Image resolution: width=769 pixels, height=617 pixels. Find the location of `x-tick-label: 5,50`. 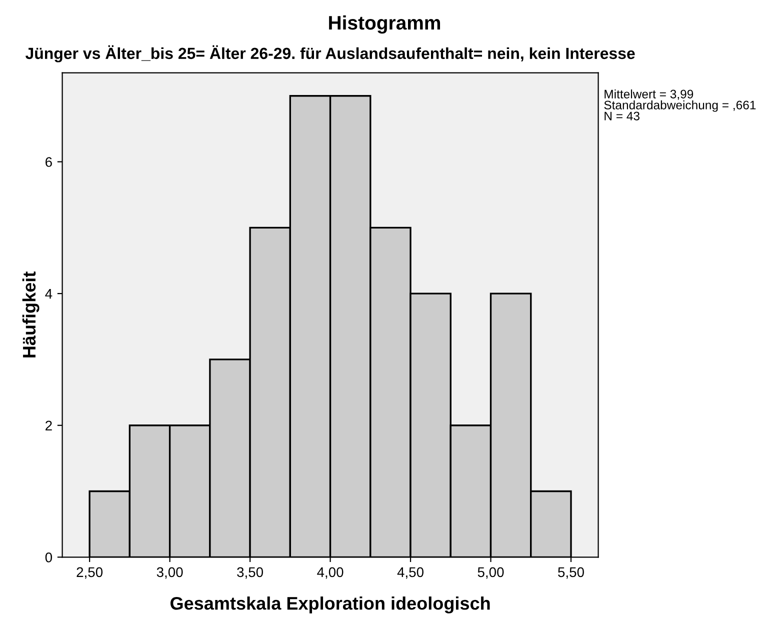

x-tick-label: 5,50 is located at coordinates (571, 573).